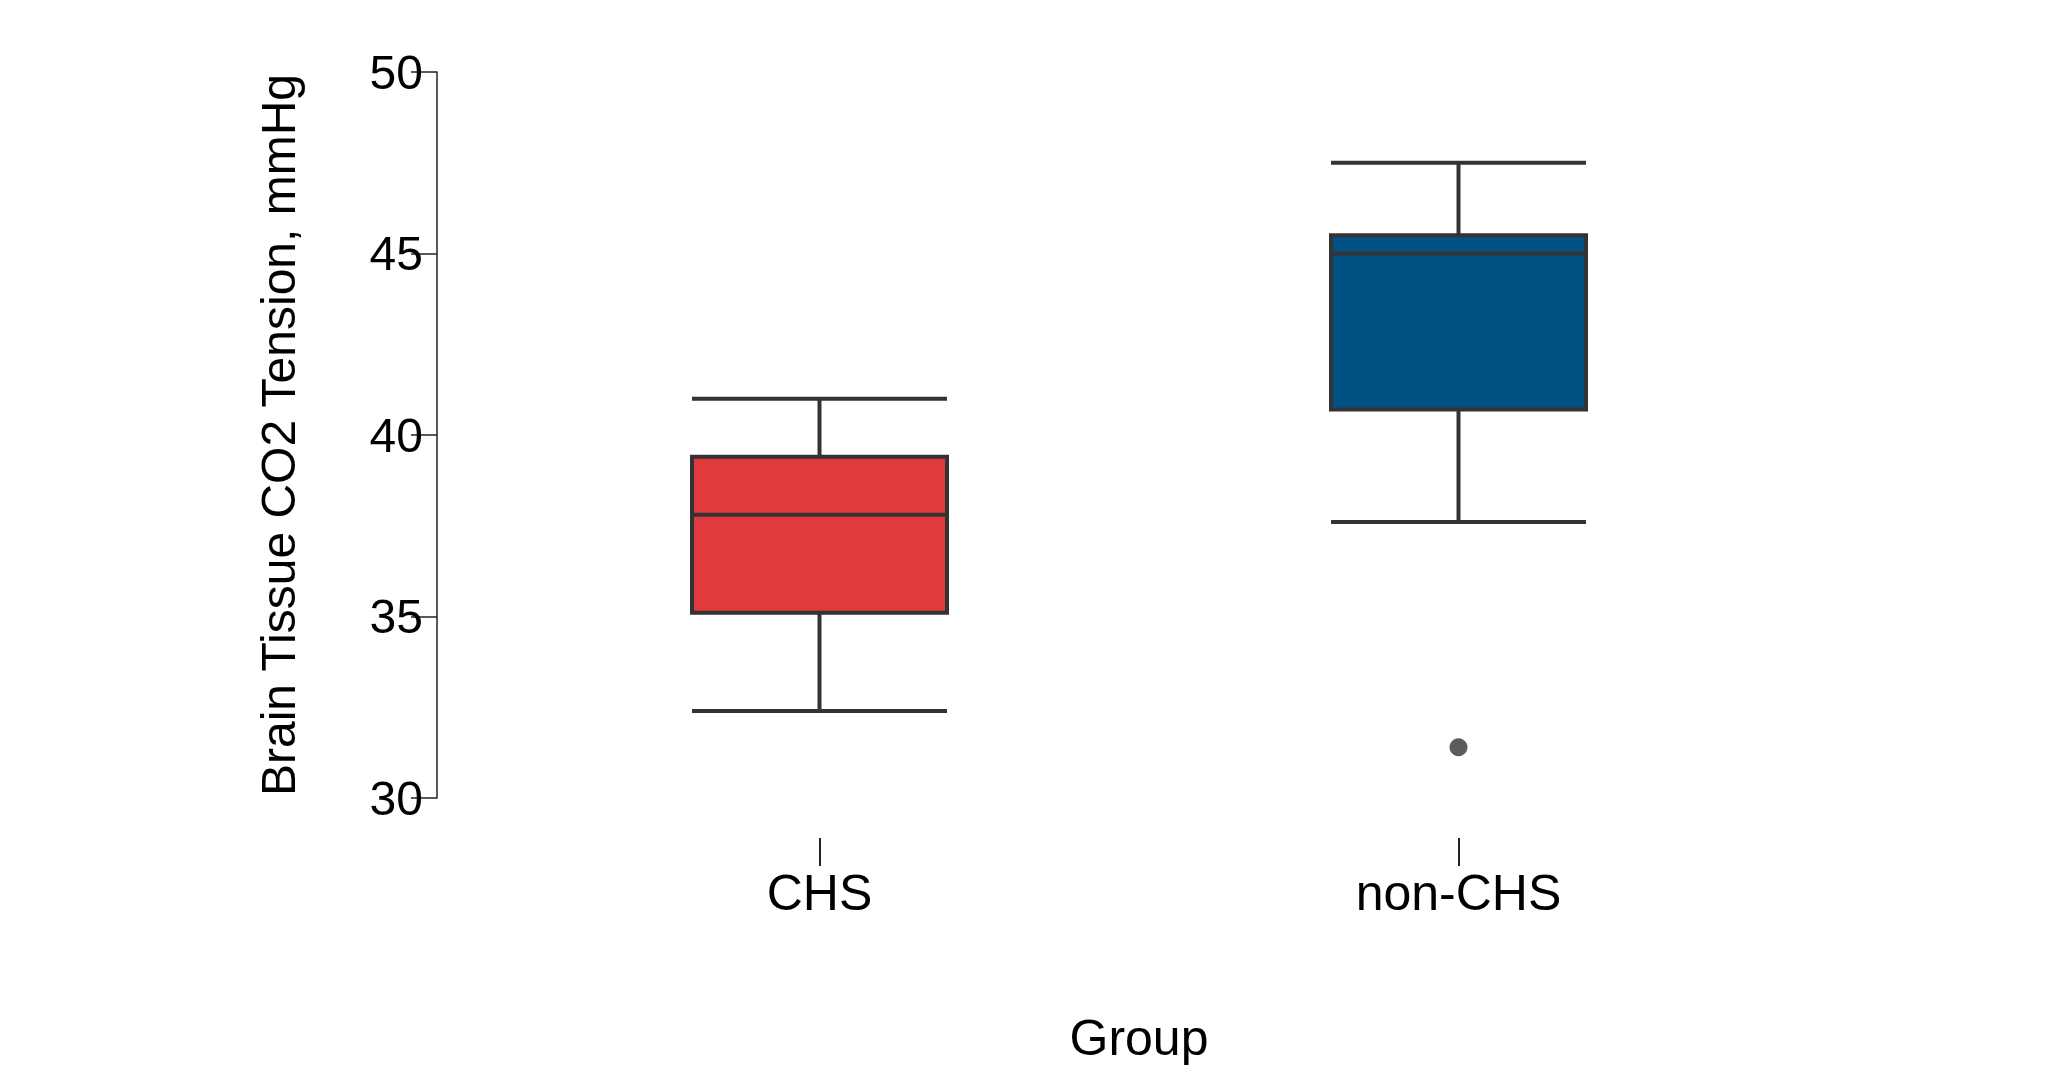 The height and width of the screenshot is (1076, 2062). Describe the element at coordinates (1139, 1038) in the screenshot. I see `x-axis-title: Group` at that location.